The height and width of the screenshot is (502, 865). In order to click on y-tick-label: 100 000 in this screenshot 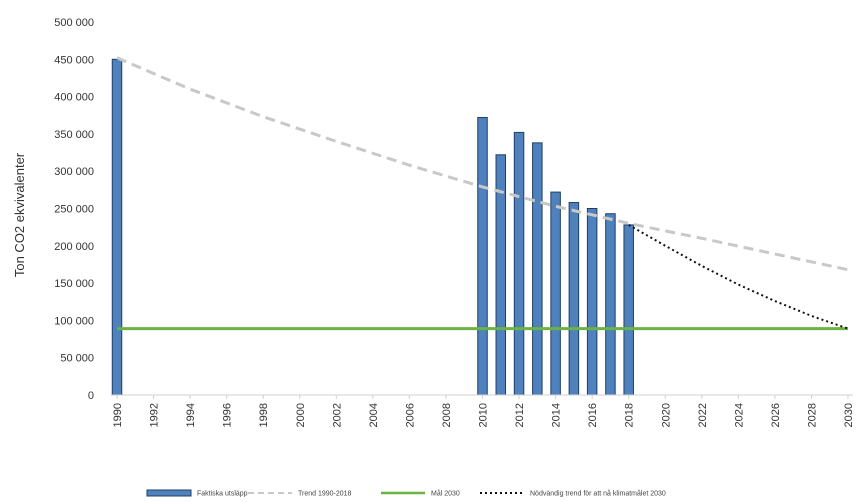, I will do `click(74, 321)`.